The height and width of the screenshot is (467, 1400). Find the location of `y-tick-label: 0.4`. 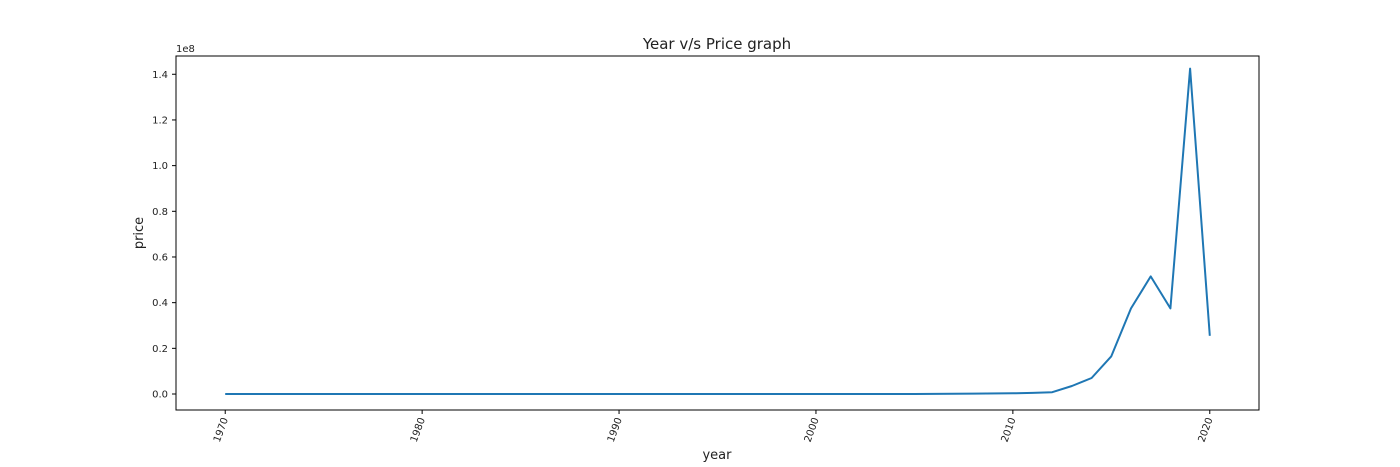

y-tick-label: 0.4 is located at coordinates (160, 303).